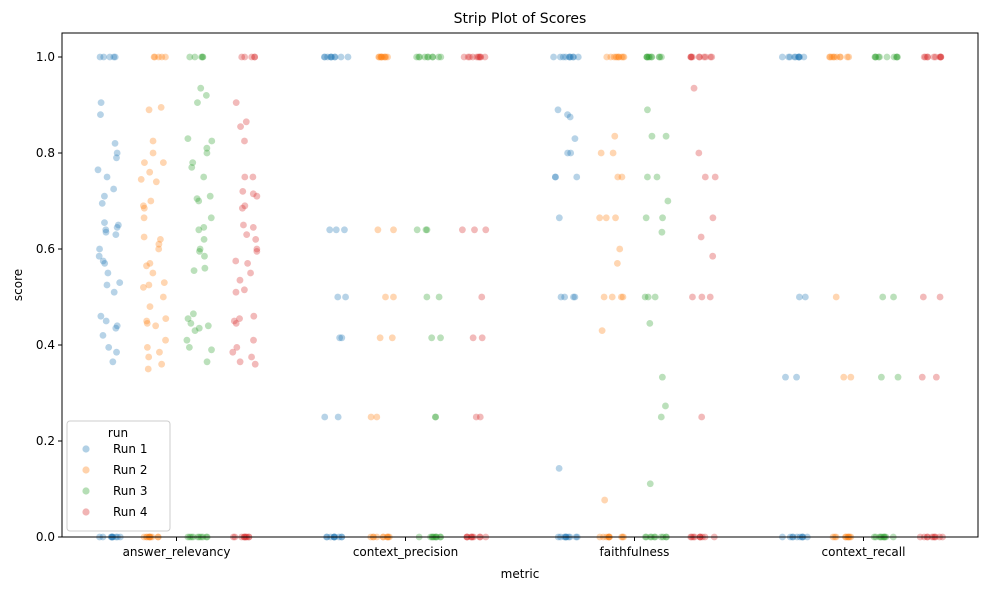  What do you see at coordinates (86, 449) in the screenshot?
I see `legend-marker` at bounding box center [86, 449].